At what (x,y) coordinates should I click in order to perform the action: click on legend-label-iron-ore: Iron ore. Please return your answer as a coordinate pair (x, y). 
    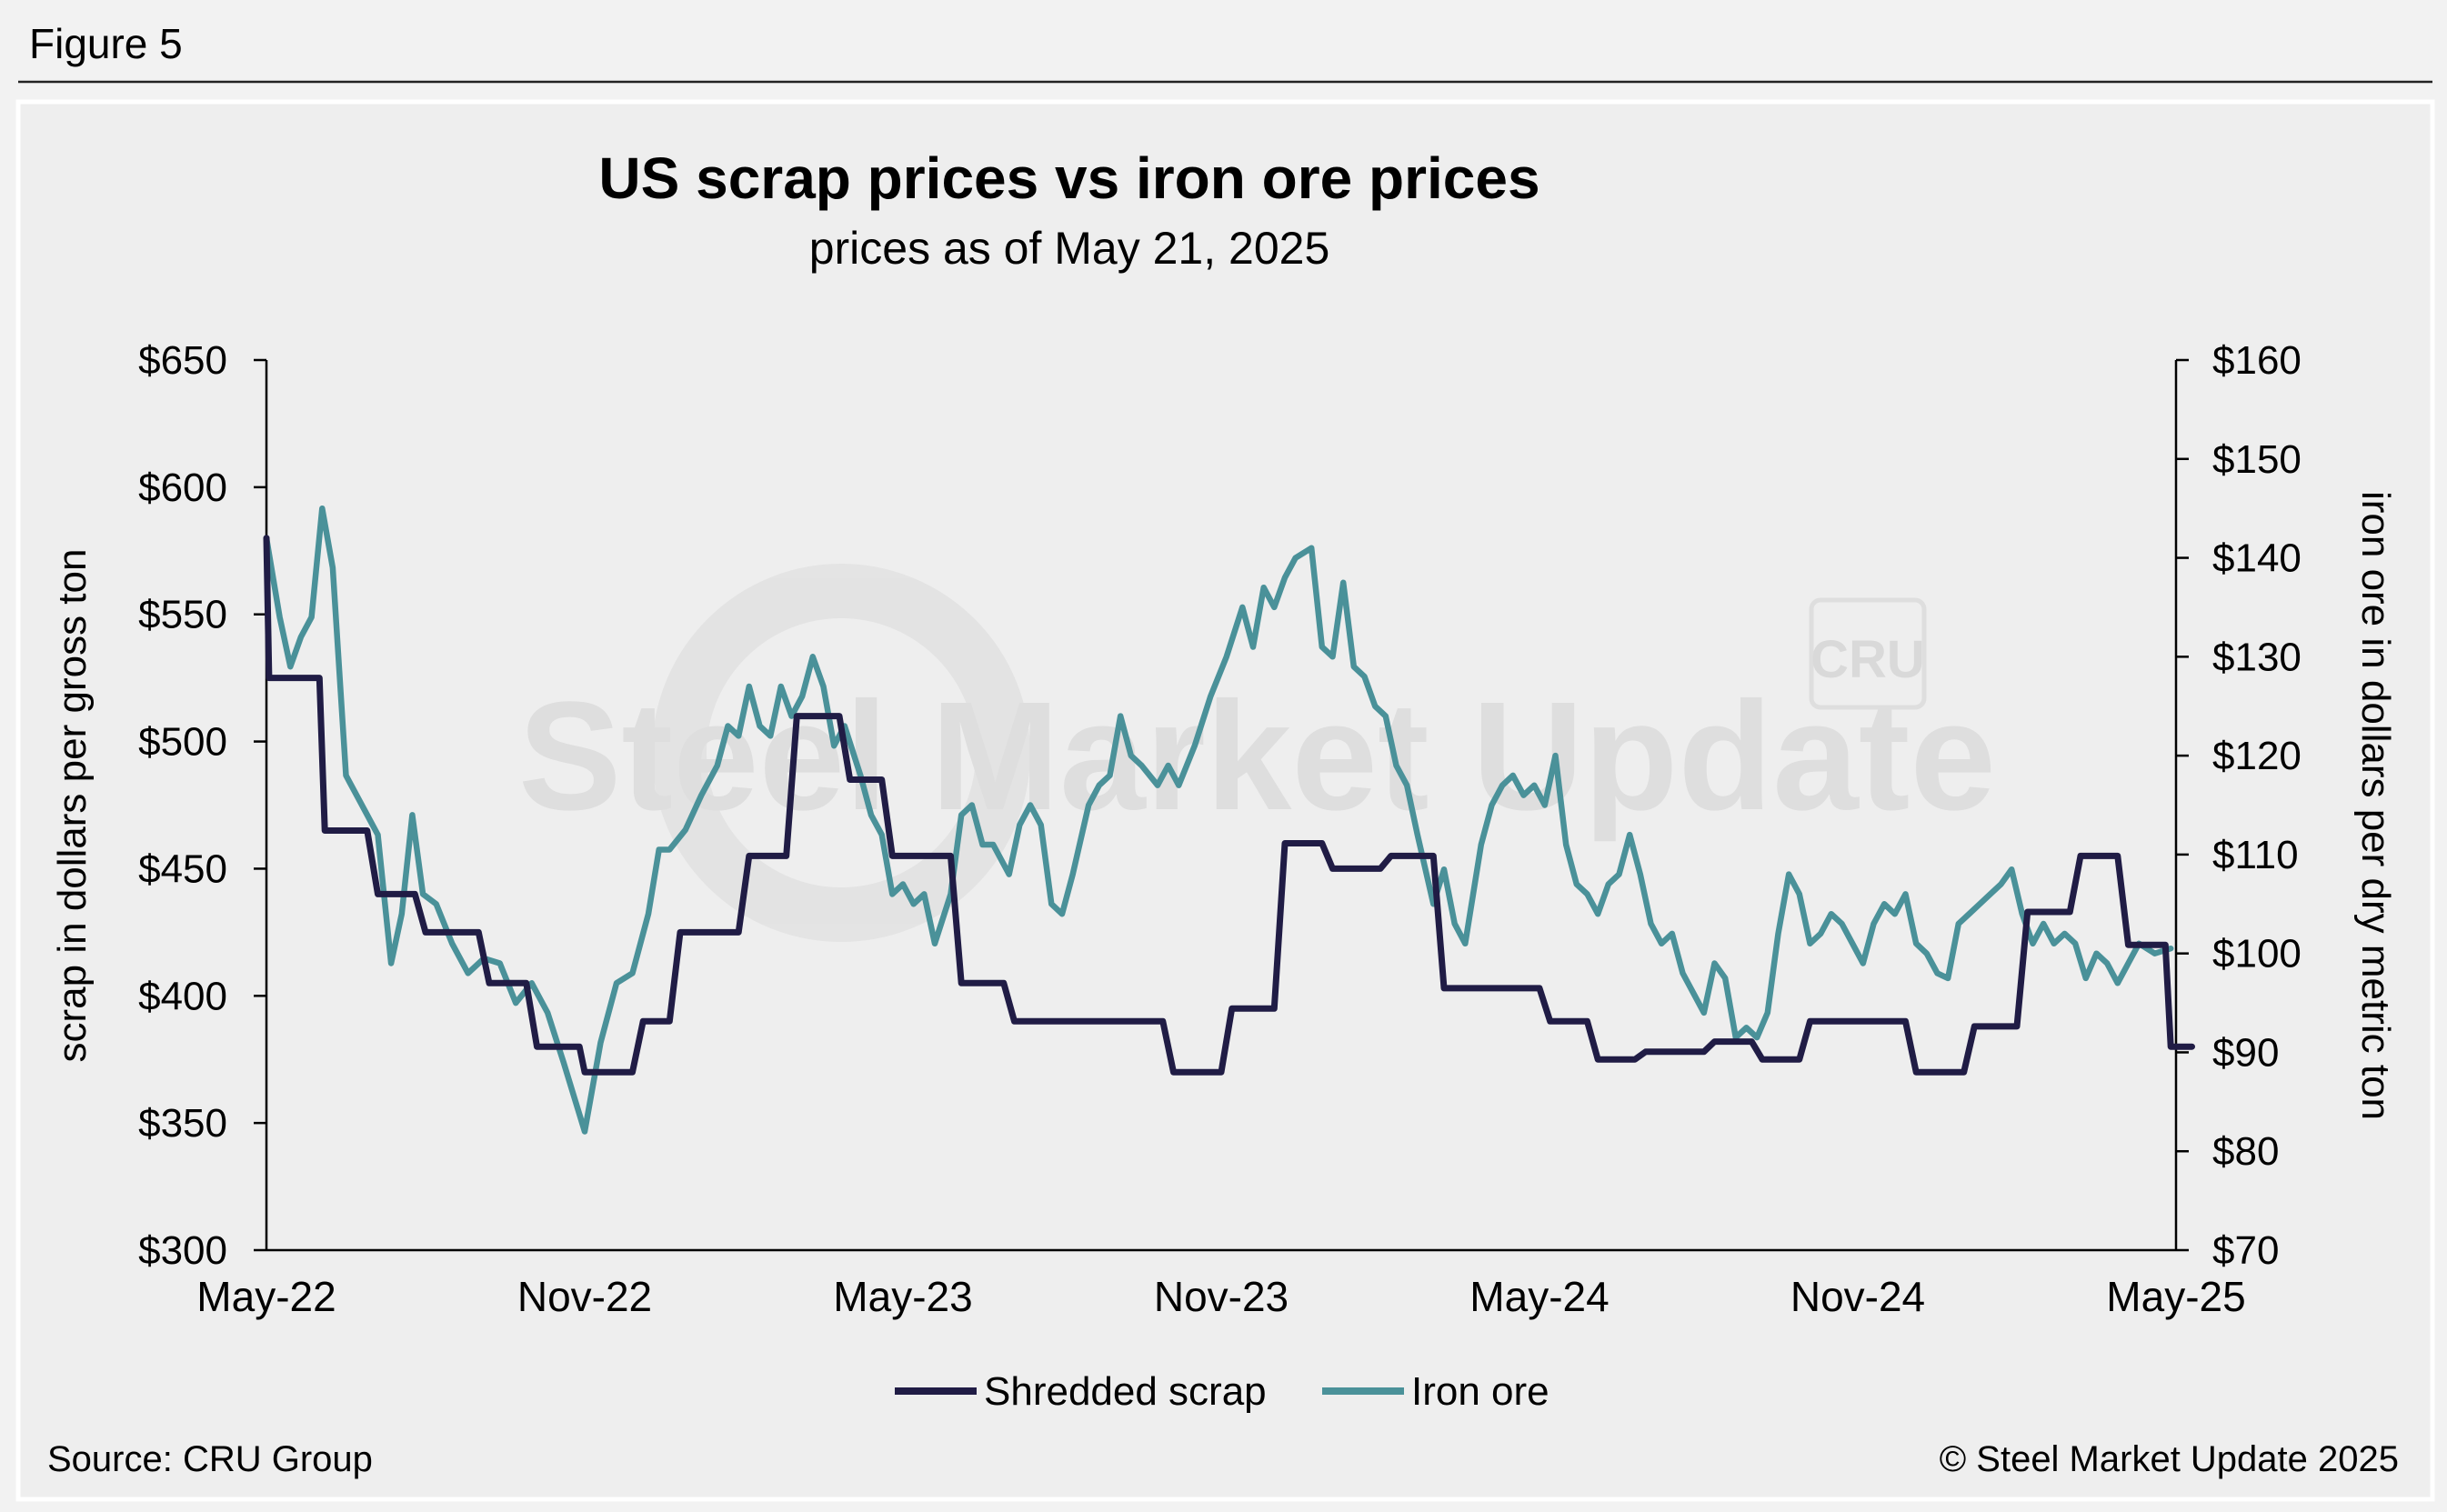
    Looking at the image, I should click on (1480, 1391).